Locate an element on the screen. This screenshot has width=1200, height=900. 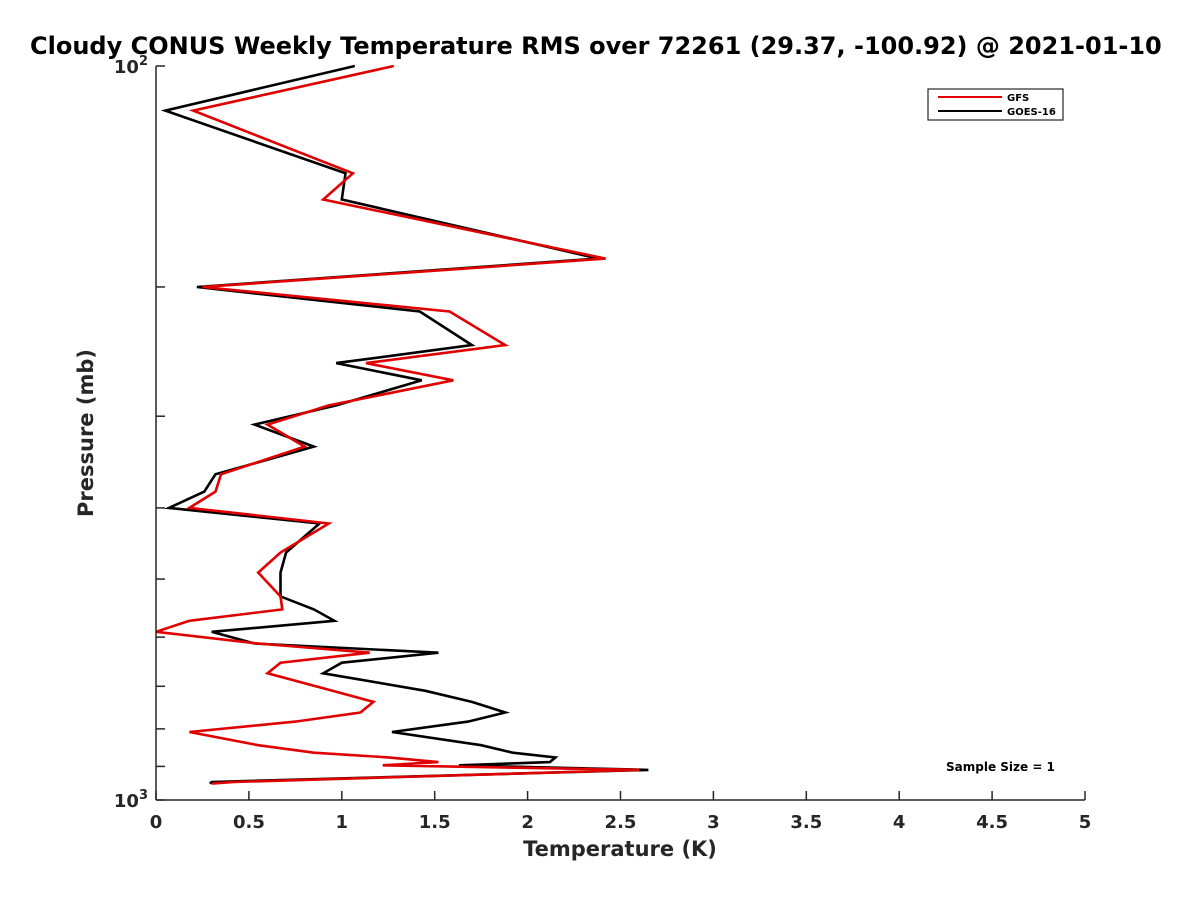
x-tick-label: 3 is located at coordinates (713, 822).